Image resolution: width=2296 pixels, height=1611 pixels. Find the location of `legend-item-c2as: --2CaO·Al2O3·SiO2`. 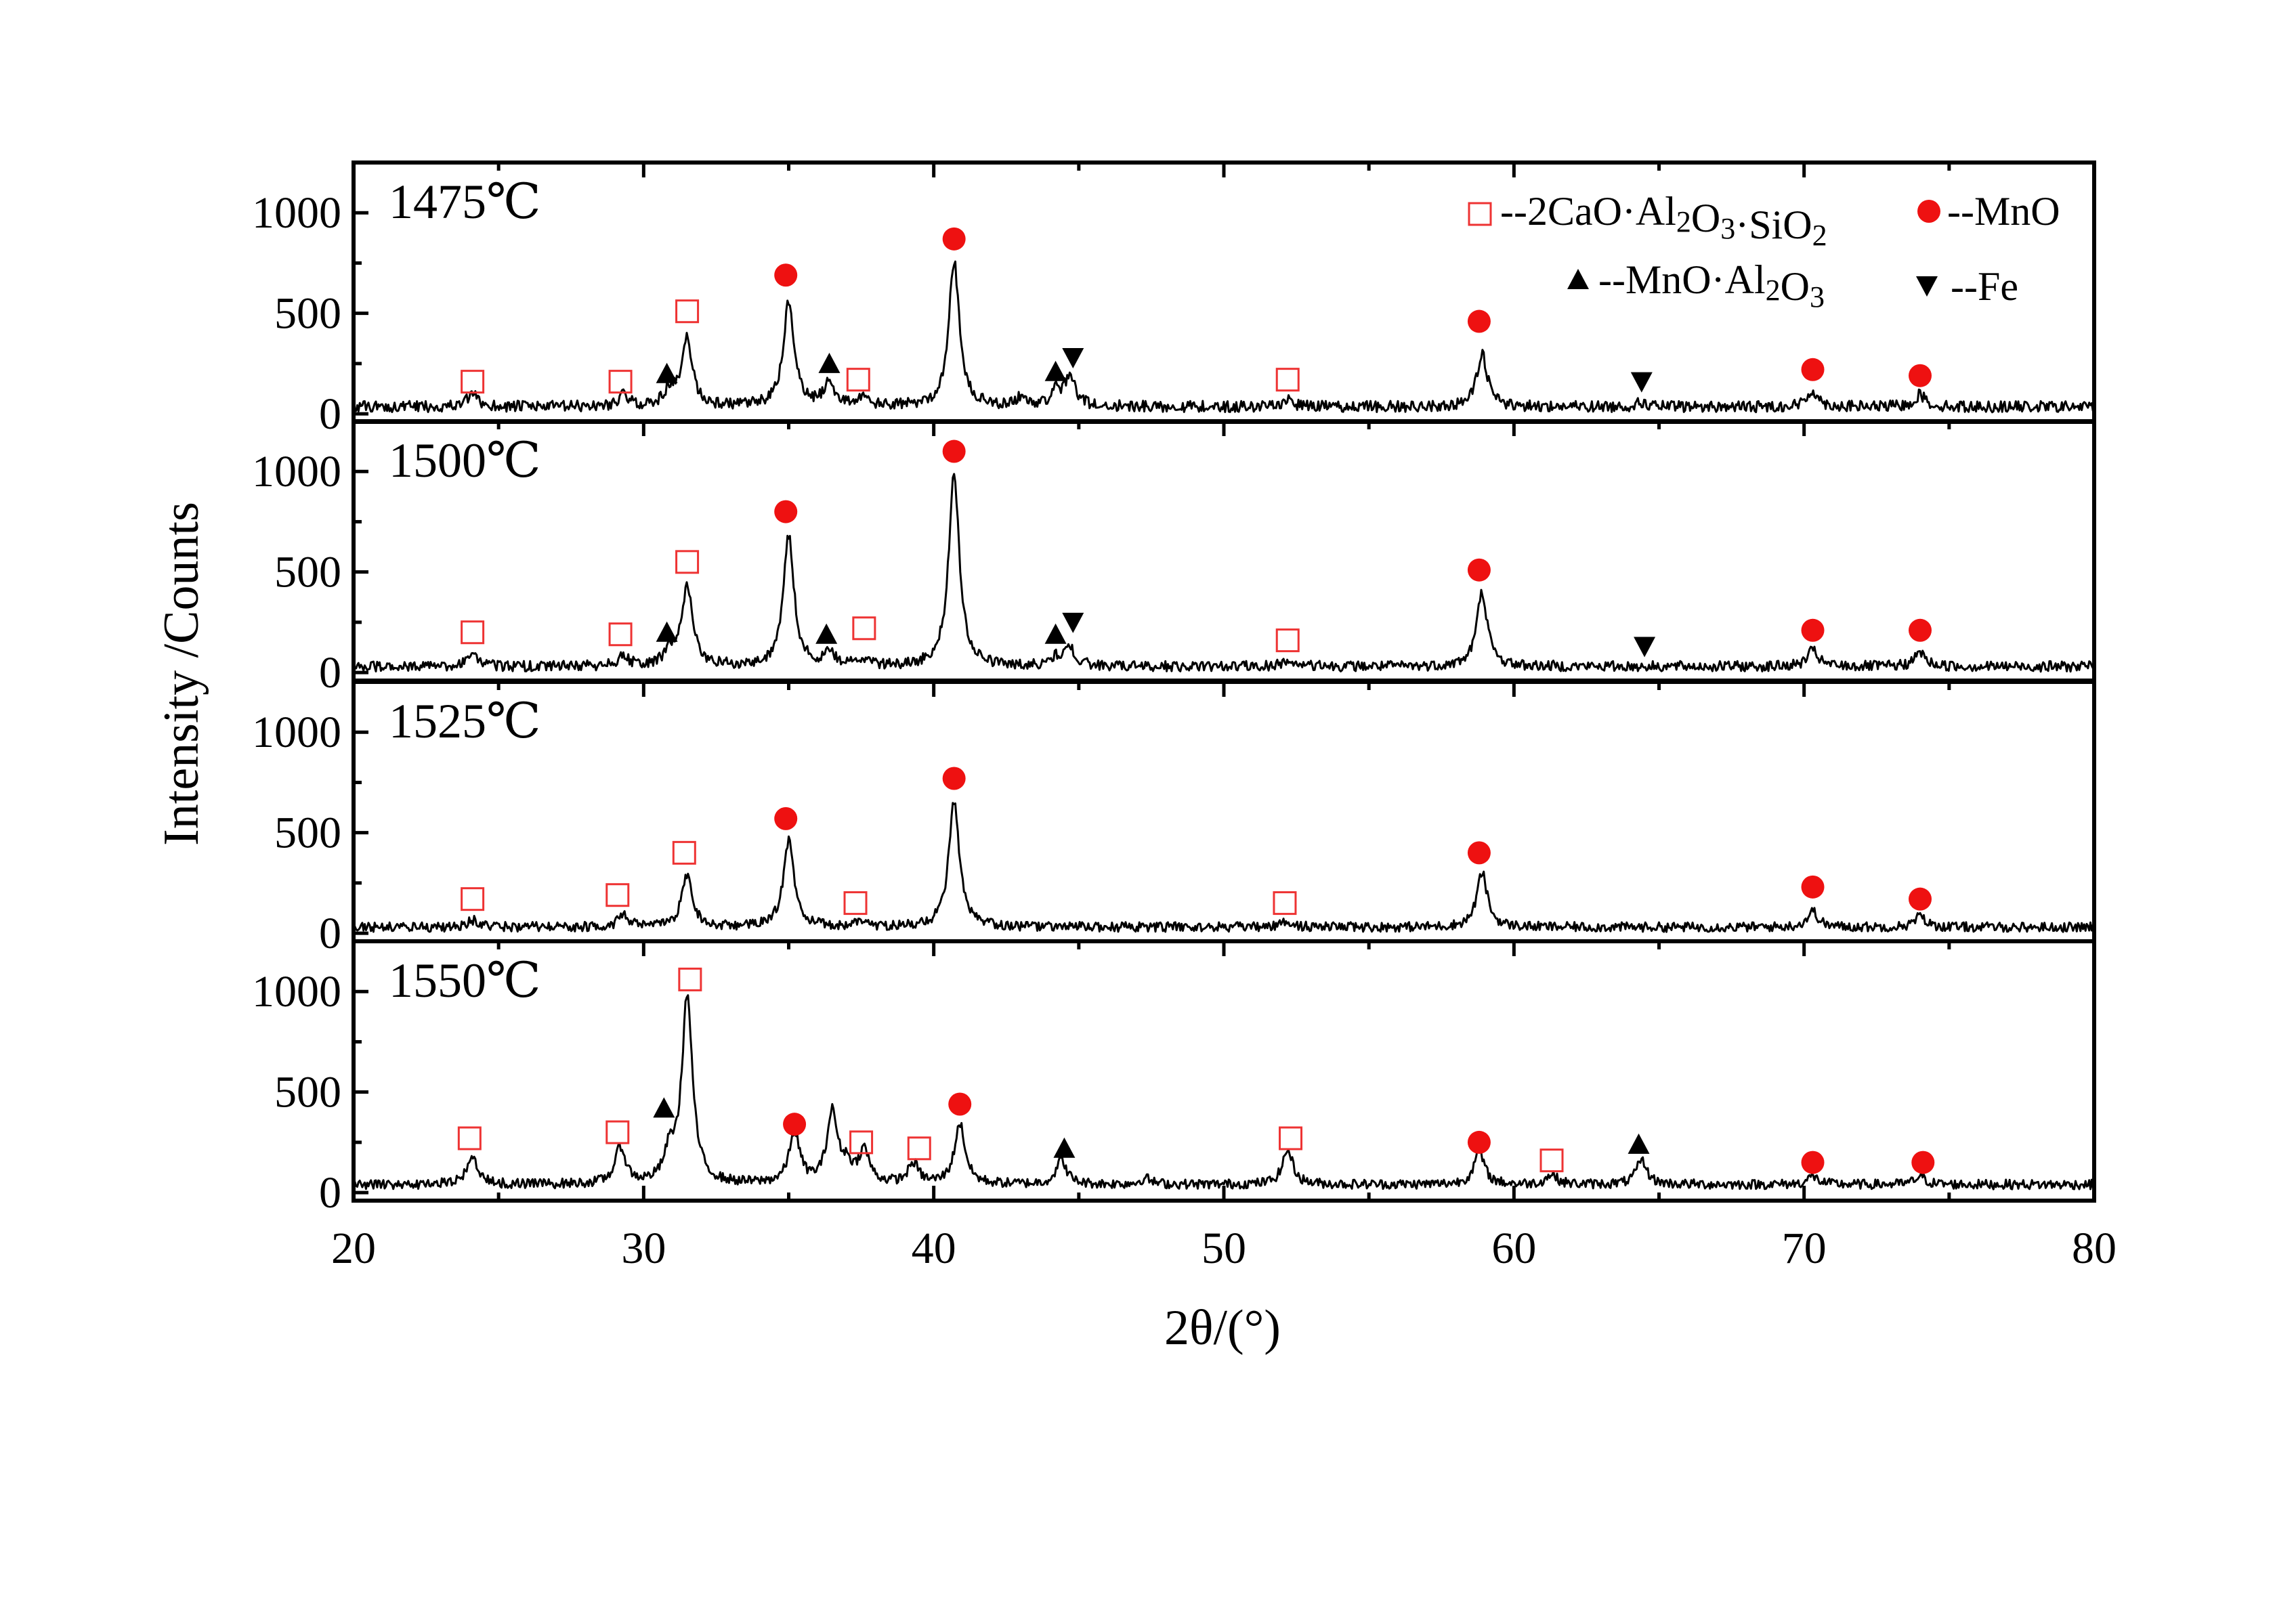

legend-item-c2as: --2CaO·Al2O3·SiO2 is located at coordinates (1648, 220).